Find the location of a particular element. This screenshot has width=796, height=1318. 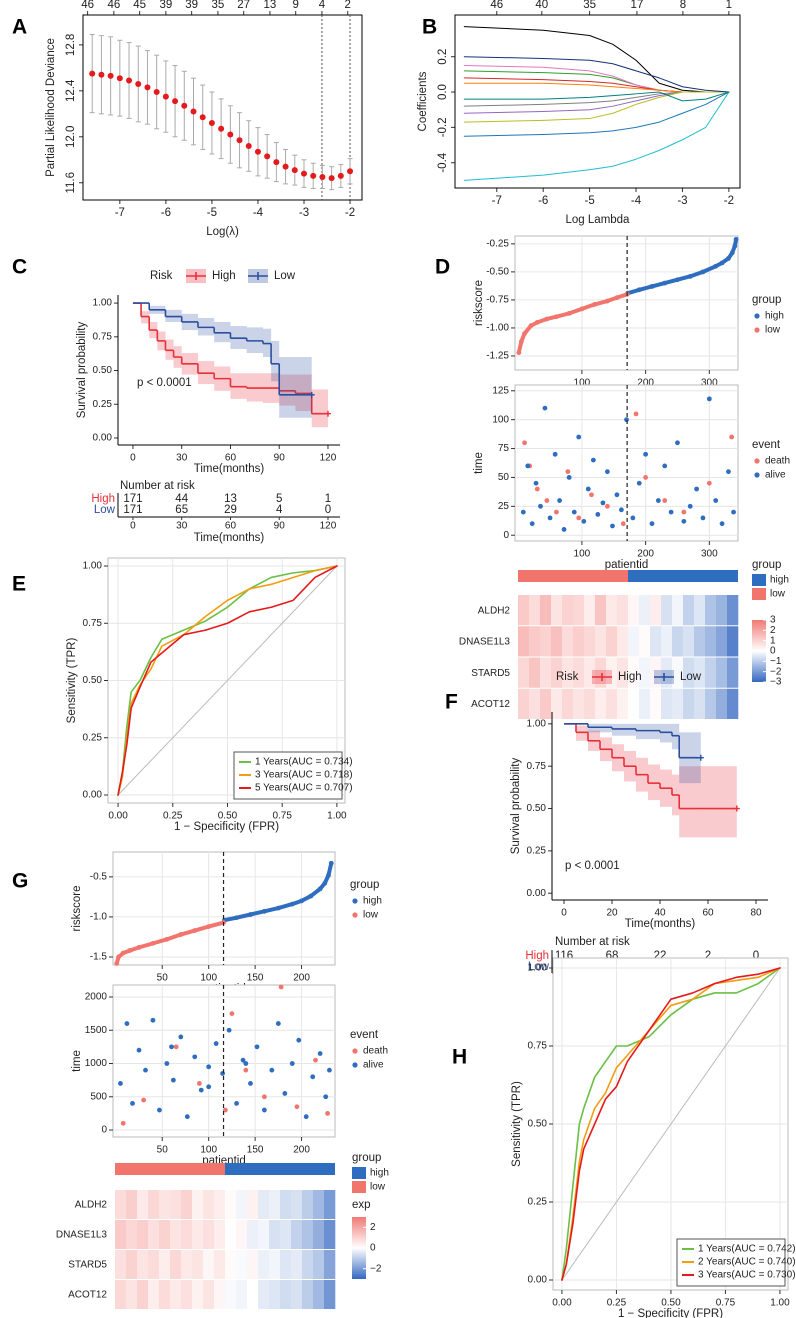

x-axis-label: Log Lambda is located at coordinates (598, 220).